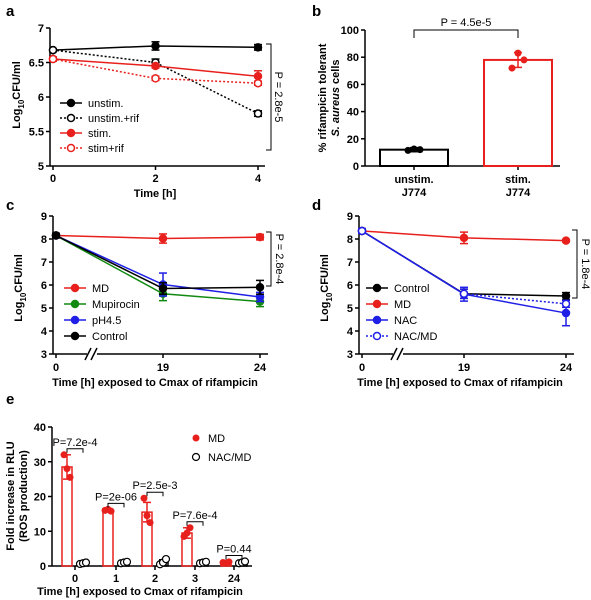 The width and height of the screenshot is (591, 600). Describe the element at coordinates (325, 273) in the screenshot. I see `d-ylabel-tail: CFU/ml` at that location.